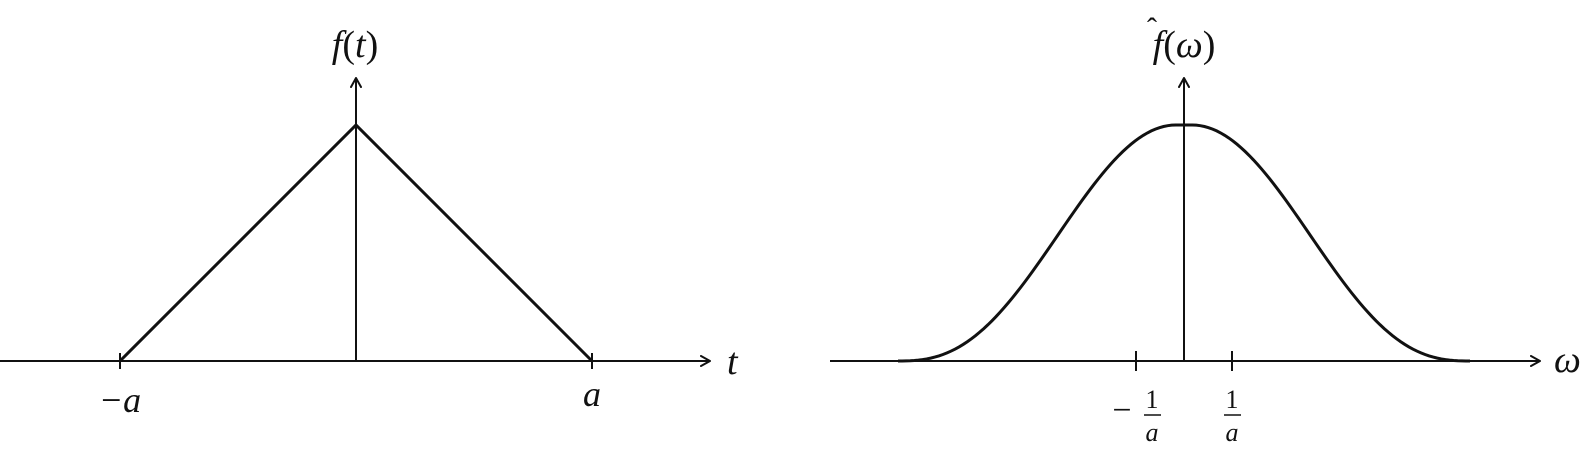 Image resolution: width=1592 pixels, height=452 pixels. What do you see at coordinates (1209, 45) in the screenshot?
I see `right-y-label-close: )` at bounding box center [1209, 45].